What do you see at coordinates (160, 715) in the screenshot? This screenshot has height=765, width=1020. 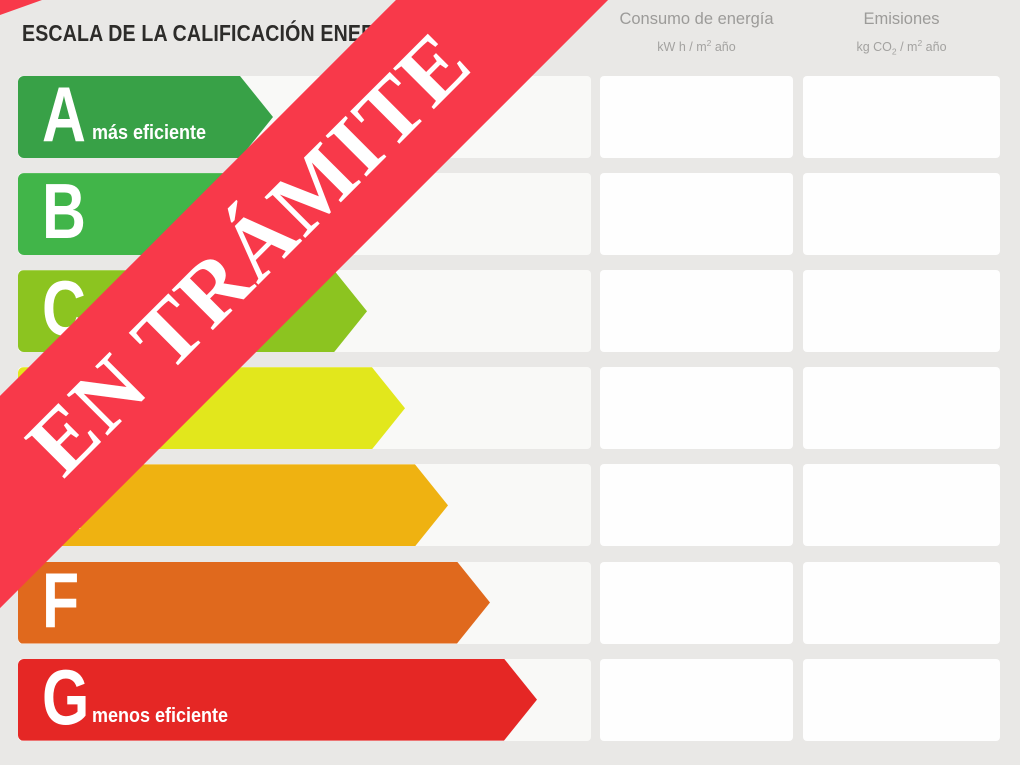 I see `rating-sublabel: menos eficiente` at bounding box center [160, 715].